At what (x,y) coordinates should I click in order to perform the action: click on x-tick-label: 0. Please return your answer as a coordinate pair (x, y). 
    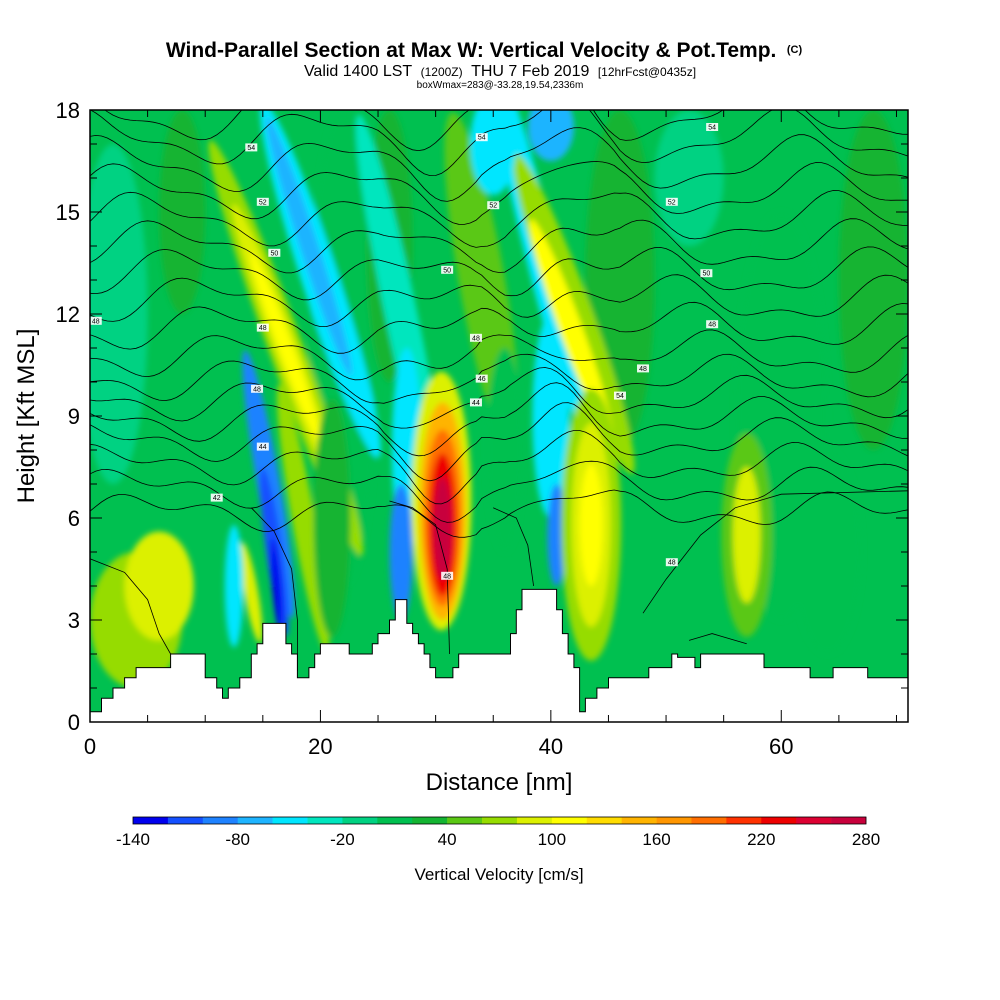
    Looking at the image, I should click on (90, 746).